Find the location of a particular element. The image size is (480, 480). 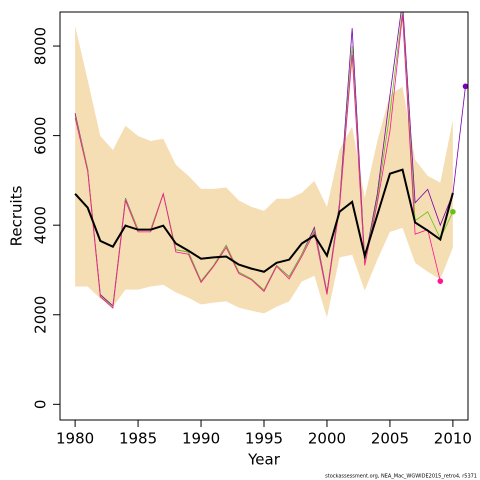

y-tick-label: 4000 is located at coordinates (41, 225).